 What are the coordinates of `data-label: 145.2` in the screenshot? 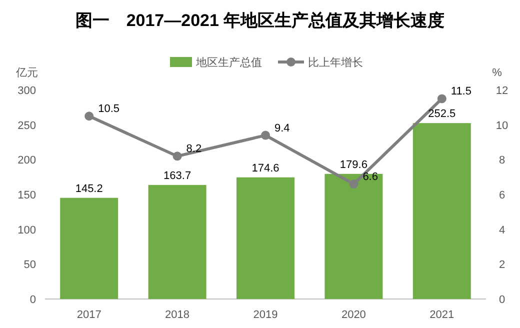 It's located at (89, 188).